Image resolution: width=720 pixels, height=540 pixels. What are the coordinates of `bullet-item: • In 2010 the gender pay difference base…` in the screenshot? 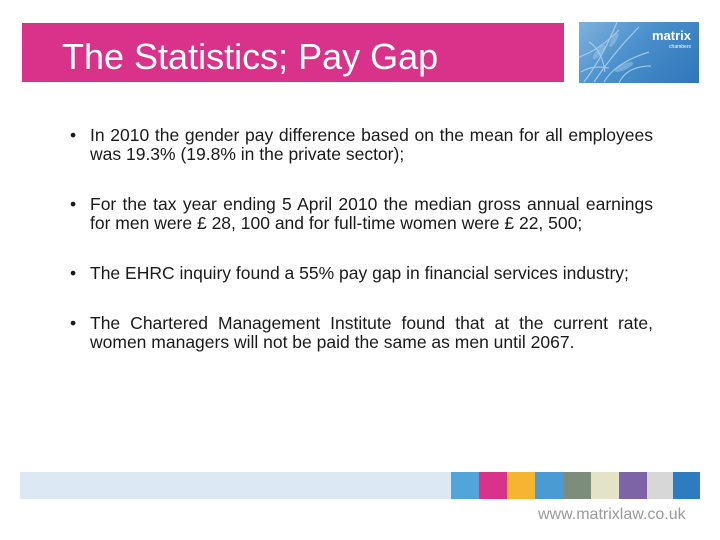 It's located at (361, 145).